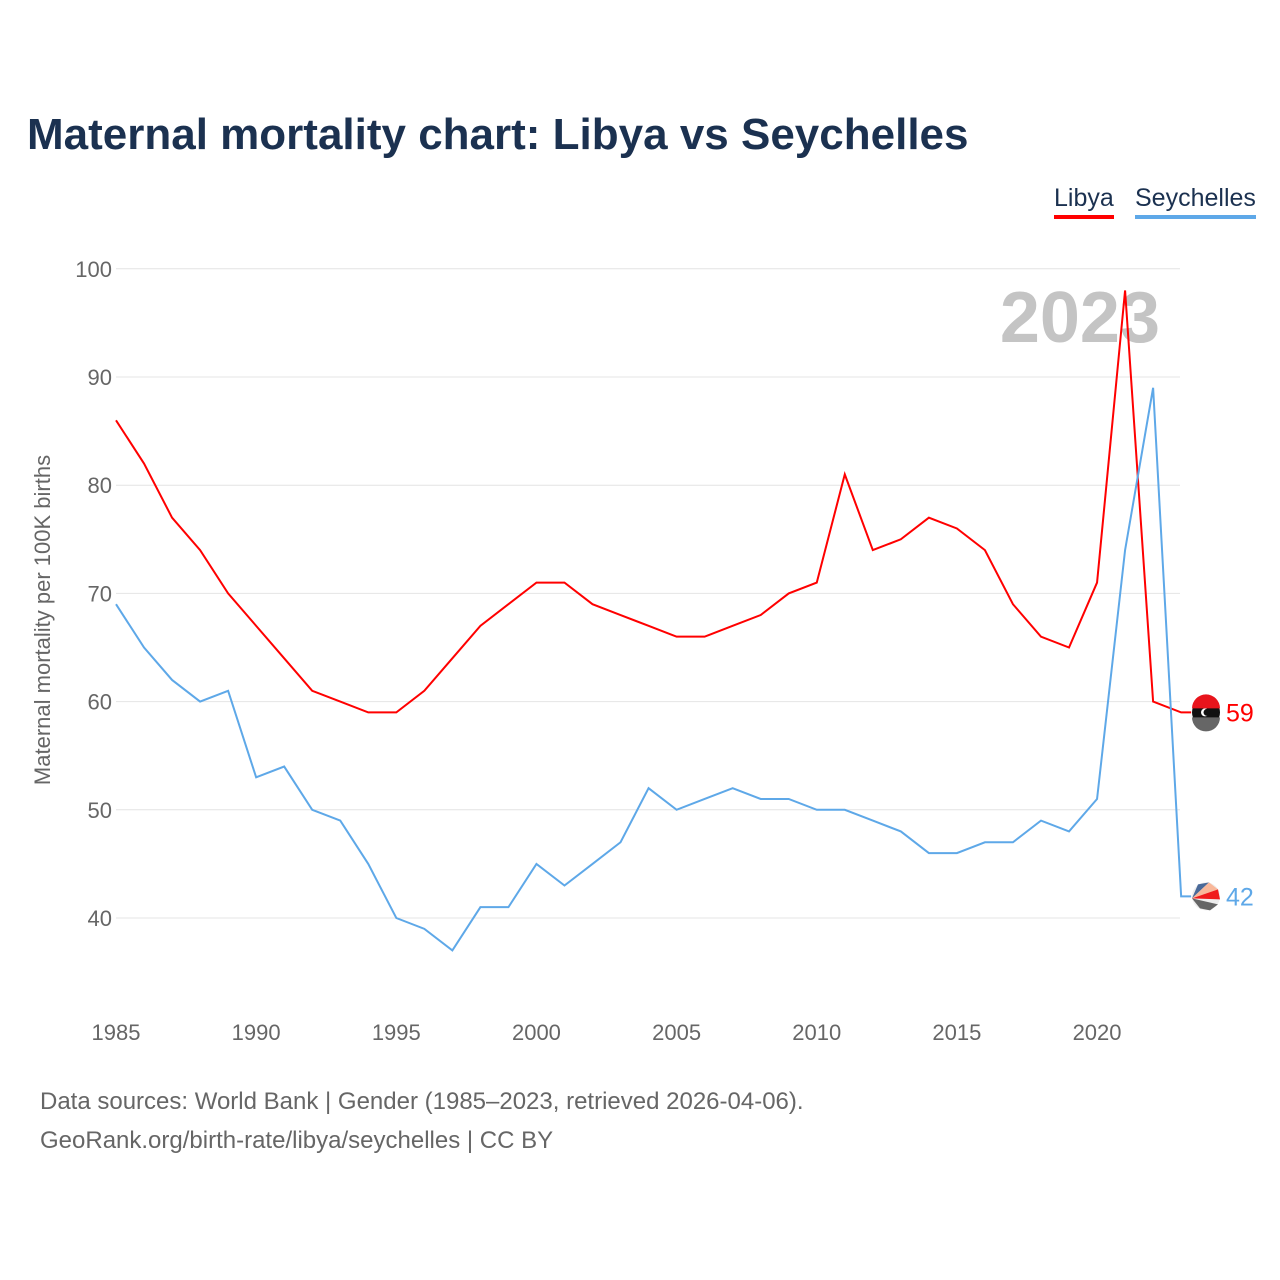  What do you see at coordinates (100, 485) in the screenshot?
I see `y-tick-label: 80` at bounding box center [100, 485].